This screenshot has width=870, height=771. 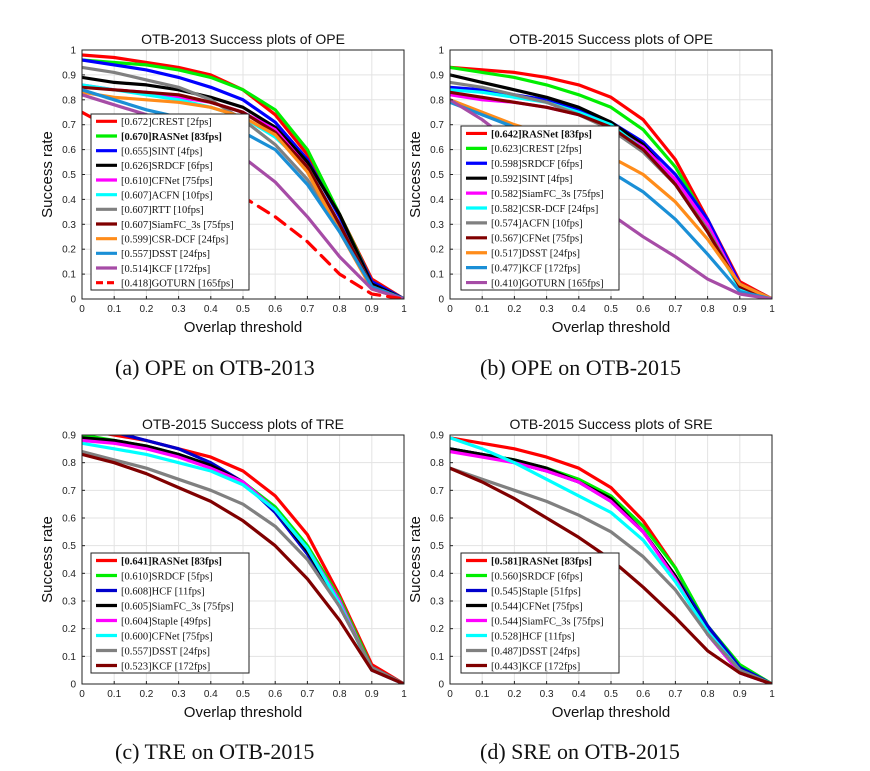 What do you see at coordinates (177, 283) in the screenshot?
I see `legend-label-11: [0.418]GOTURN [165fps]` at bounding box center [177, 283].